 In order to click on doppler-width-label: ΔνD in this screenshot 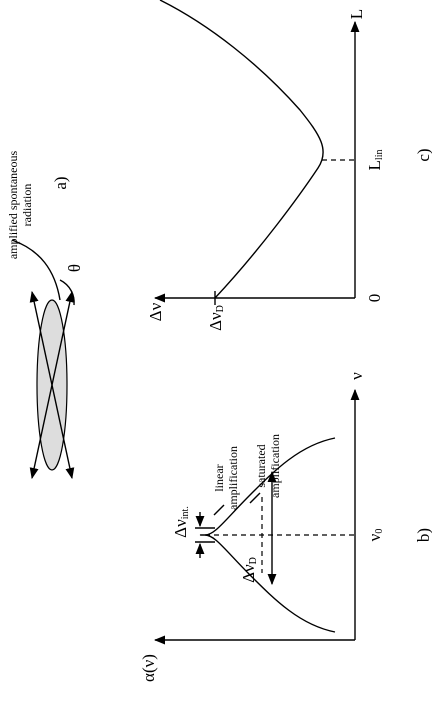, I will do `click(249, 570)`.